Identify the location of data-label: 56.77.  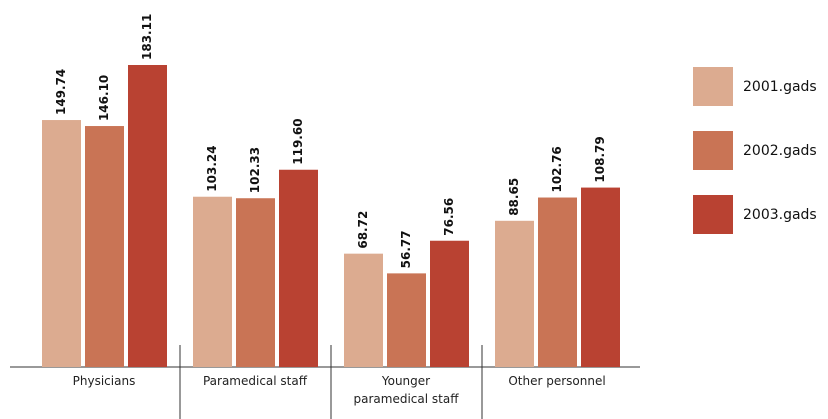
(406, 249).